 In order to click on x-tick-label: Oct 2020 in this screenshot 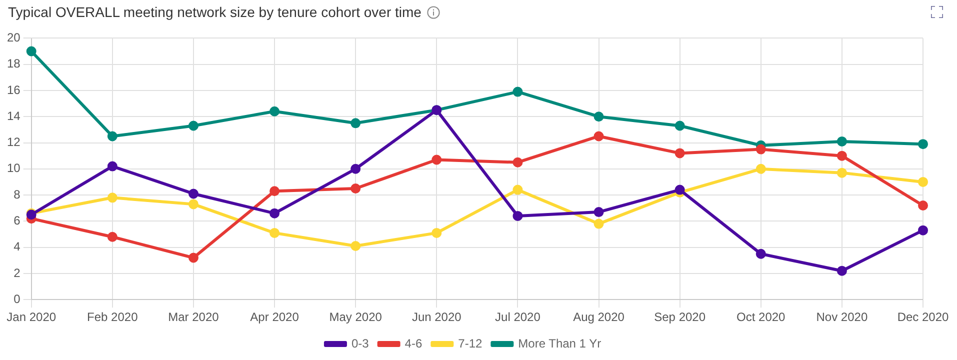, I will do `click(761, 317)`.